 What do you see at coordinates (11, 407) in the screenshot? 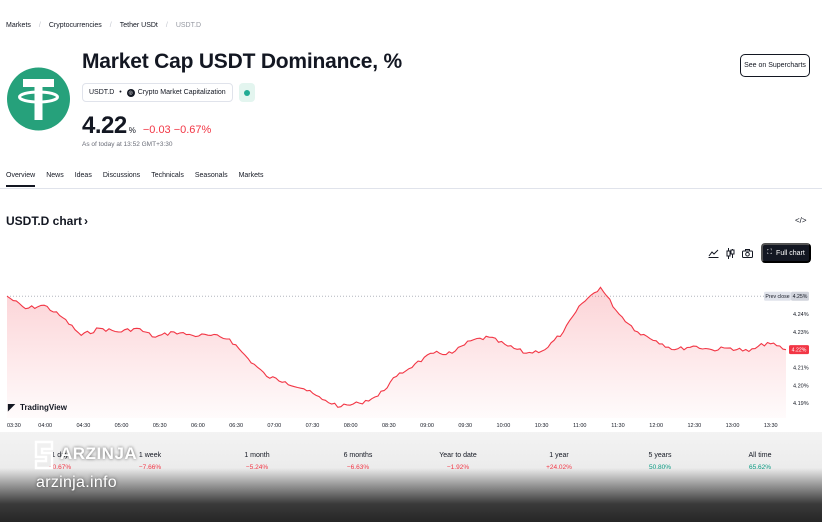
I see `tradingview-logo-icon: ◤` at bounding box center [11, 407].